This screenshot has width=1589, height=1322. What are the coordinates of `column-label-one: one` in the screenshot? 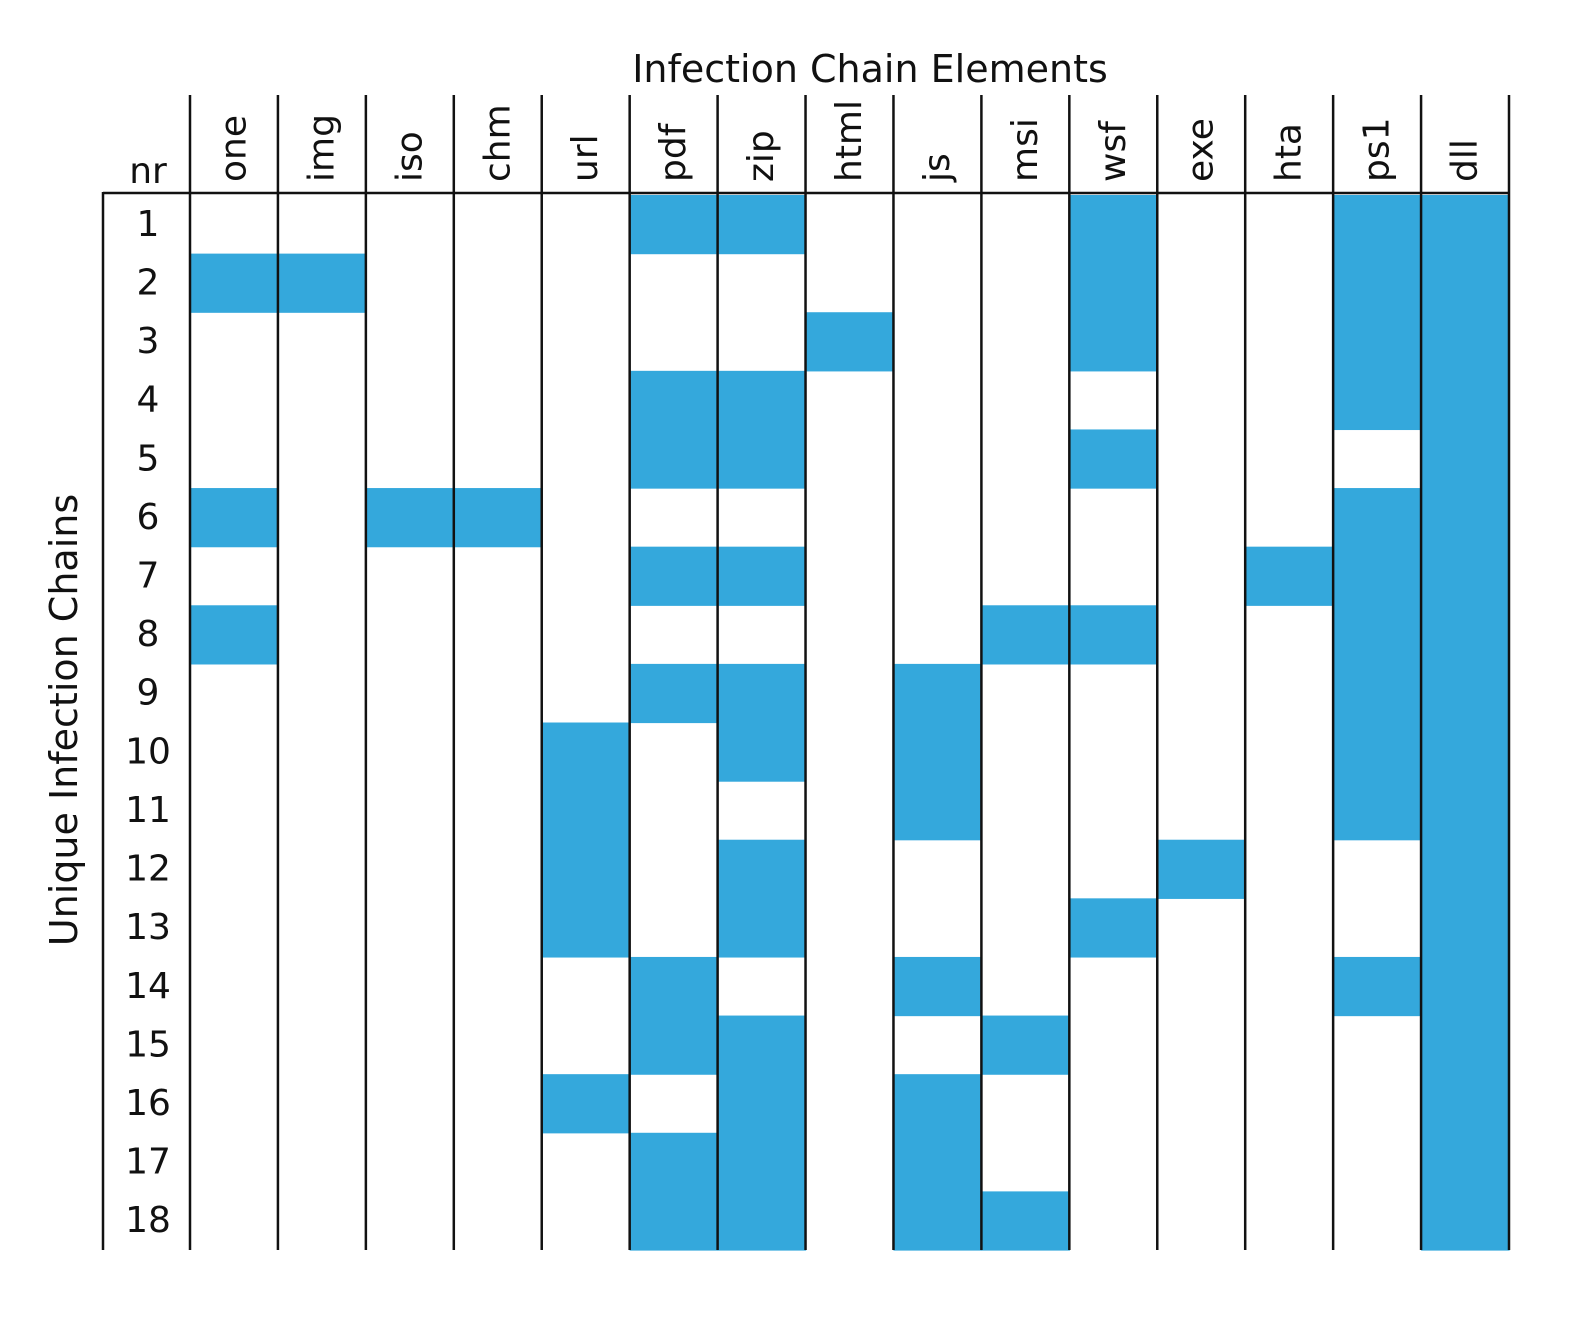 It's located at (233, 148).